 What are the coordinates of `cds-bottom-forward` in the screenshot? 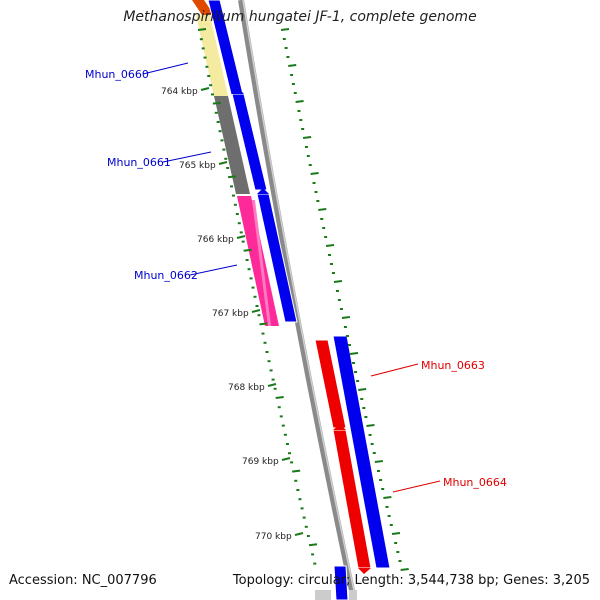 It's located at (341, 582).